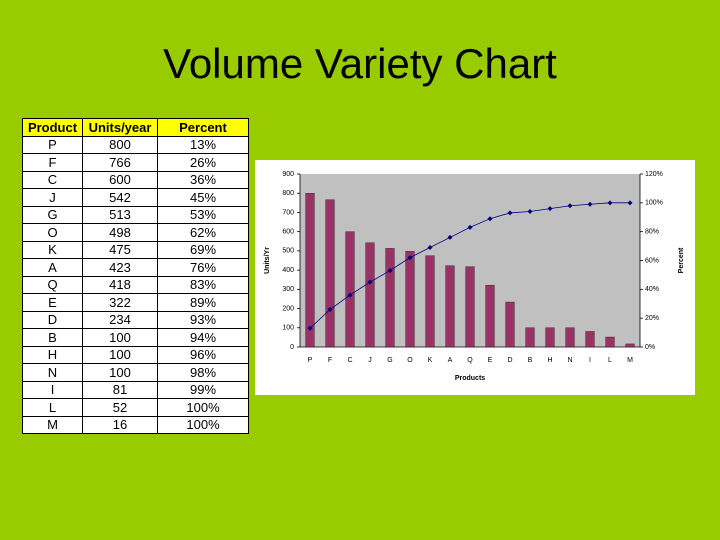  I want to click on y2-tick-label: 80%, so click(652, 232).